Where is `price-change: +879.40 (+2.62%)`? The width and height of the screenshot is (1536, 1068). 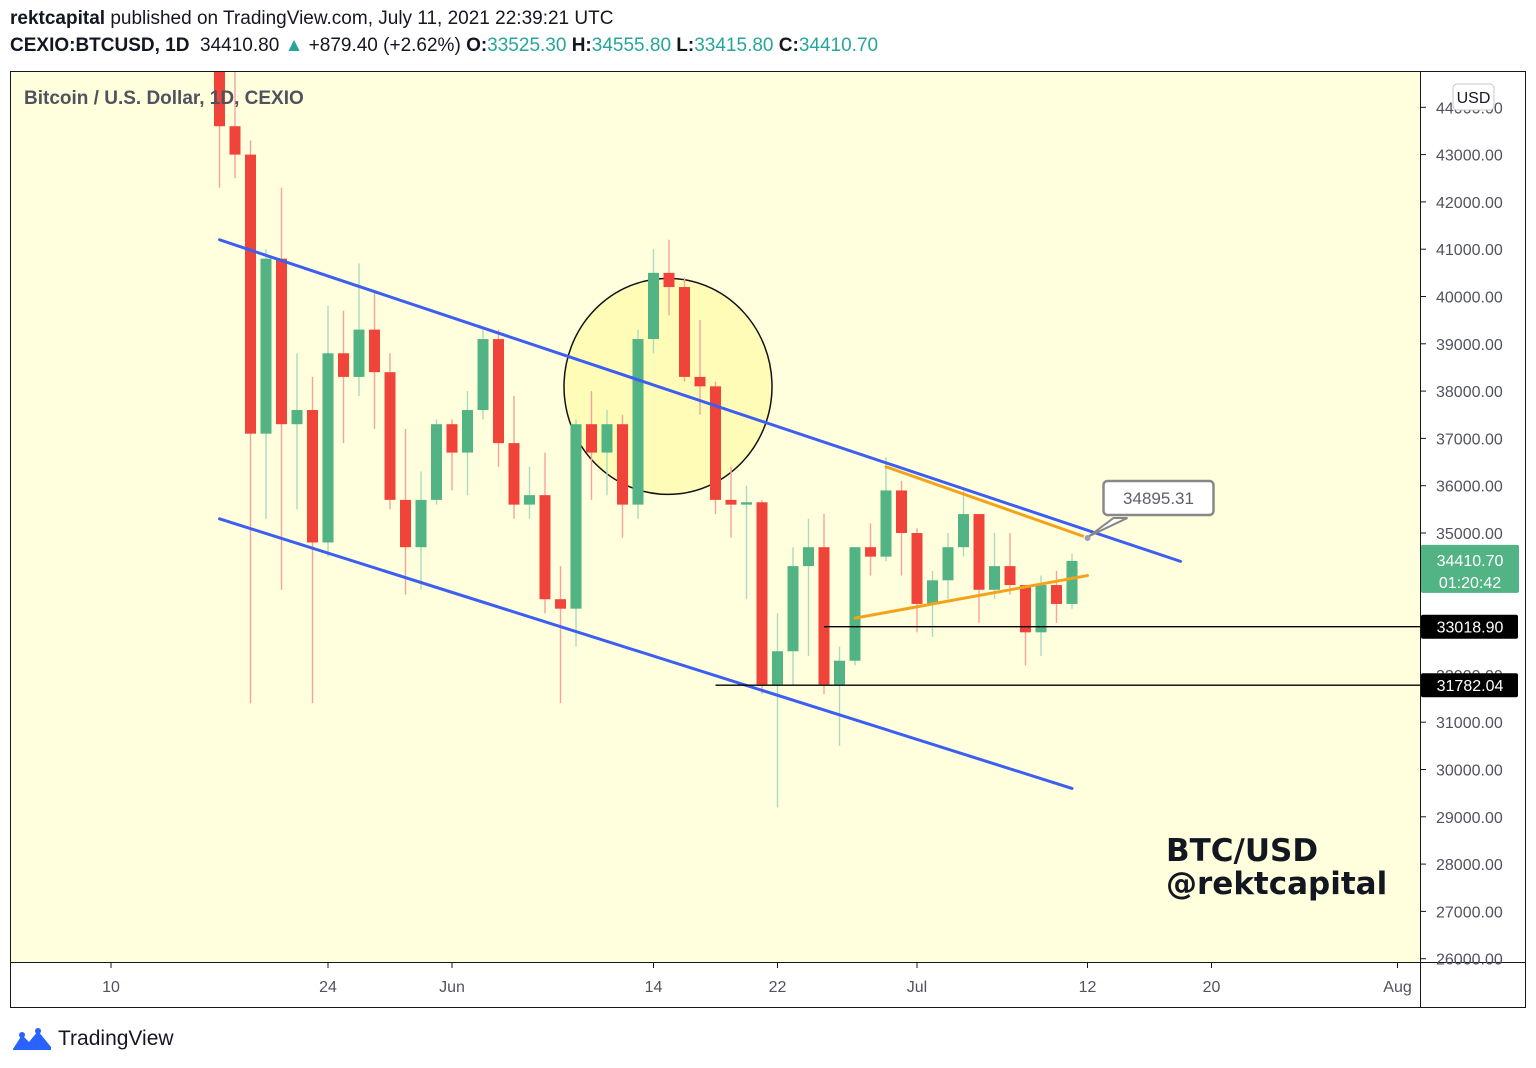 price-change: +879.40 (+2.62%) is located at coordinates (384, 45).